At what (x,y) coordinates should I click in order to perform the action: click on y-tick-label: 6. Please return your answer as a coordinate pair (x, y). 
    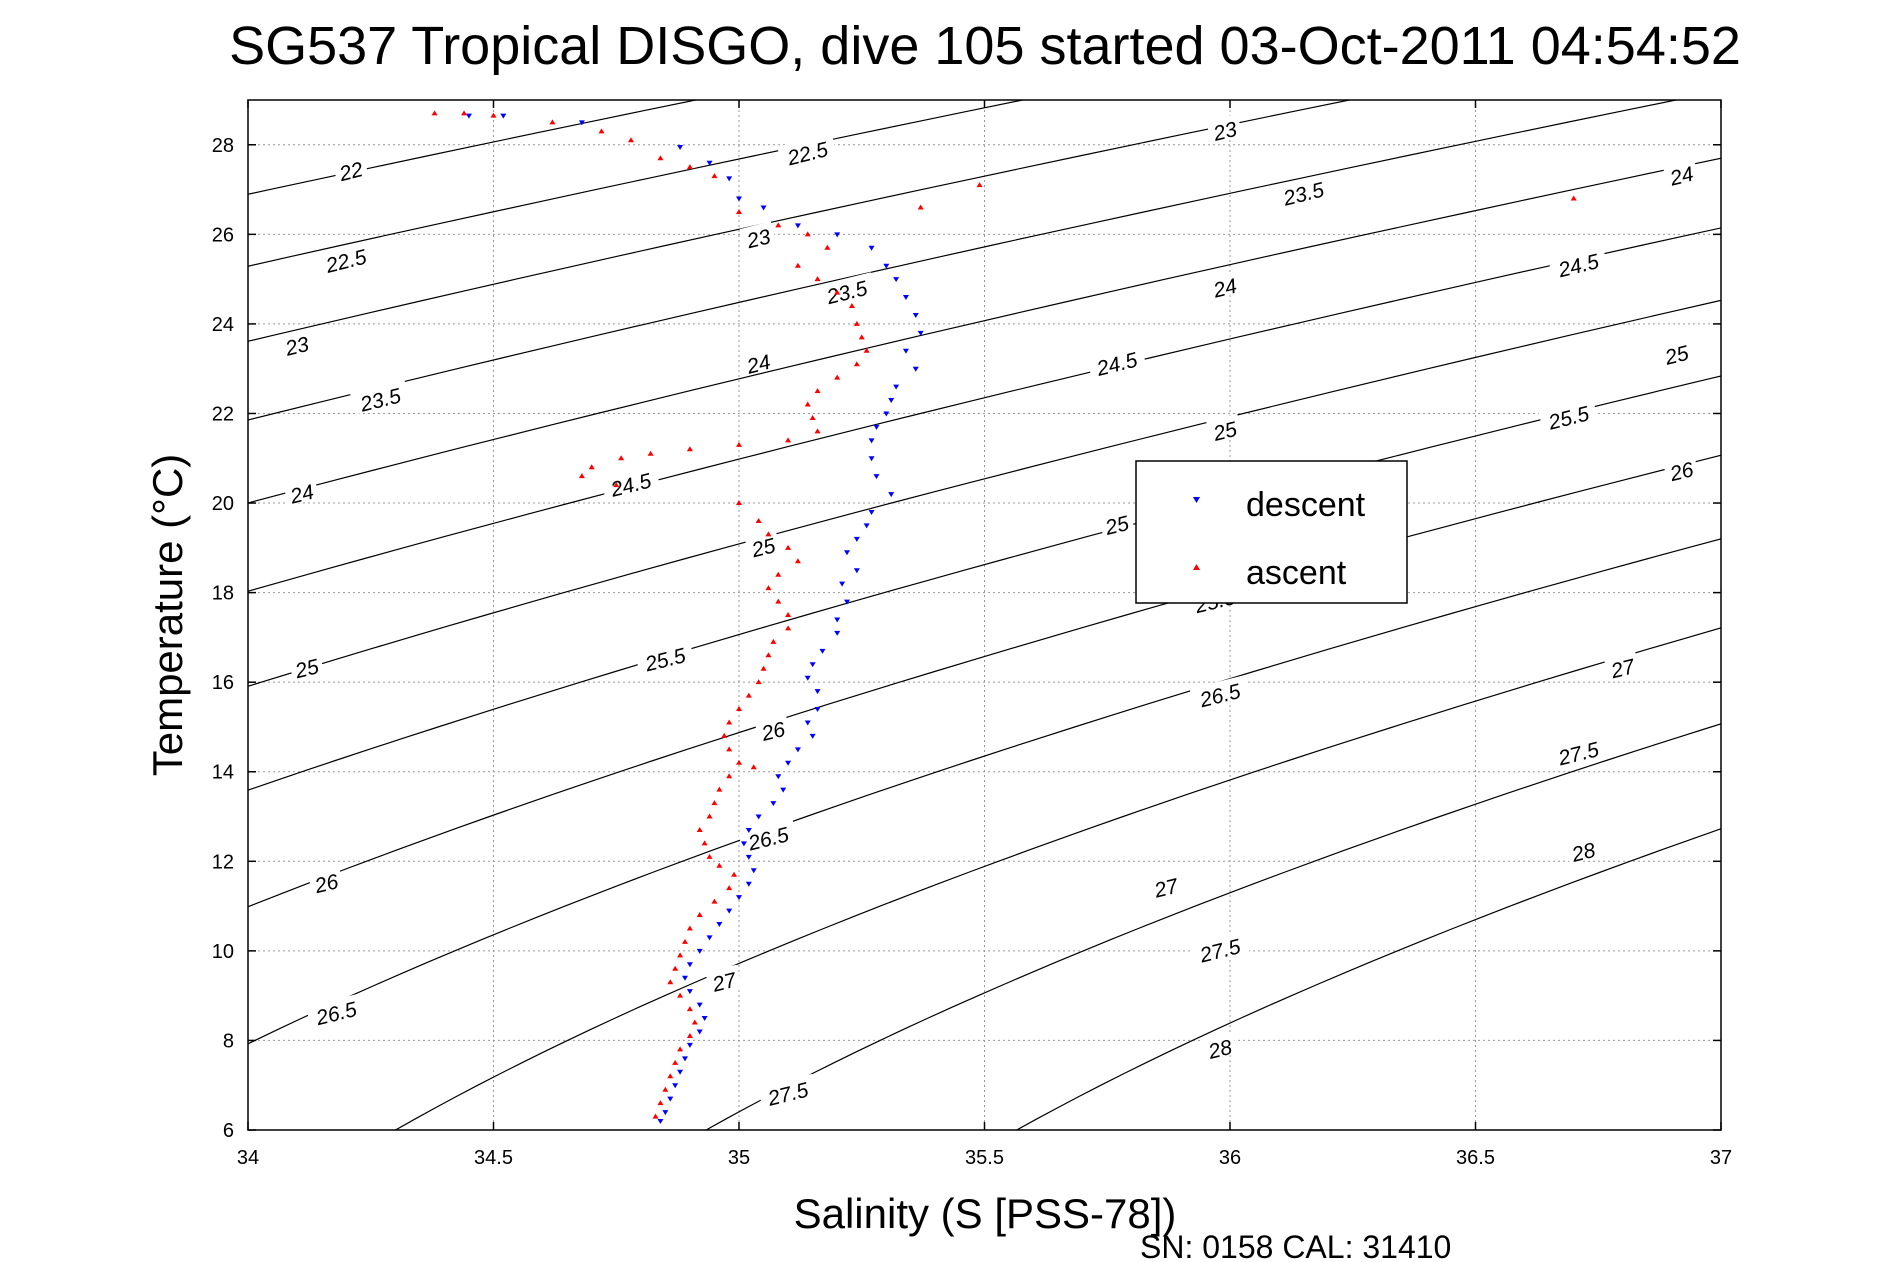
    Looking at the image, I should click on (228, 1131).